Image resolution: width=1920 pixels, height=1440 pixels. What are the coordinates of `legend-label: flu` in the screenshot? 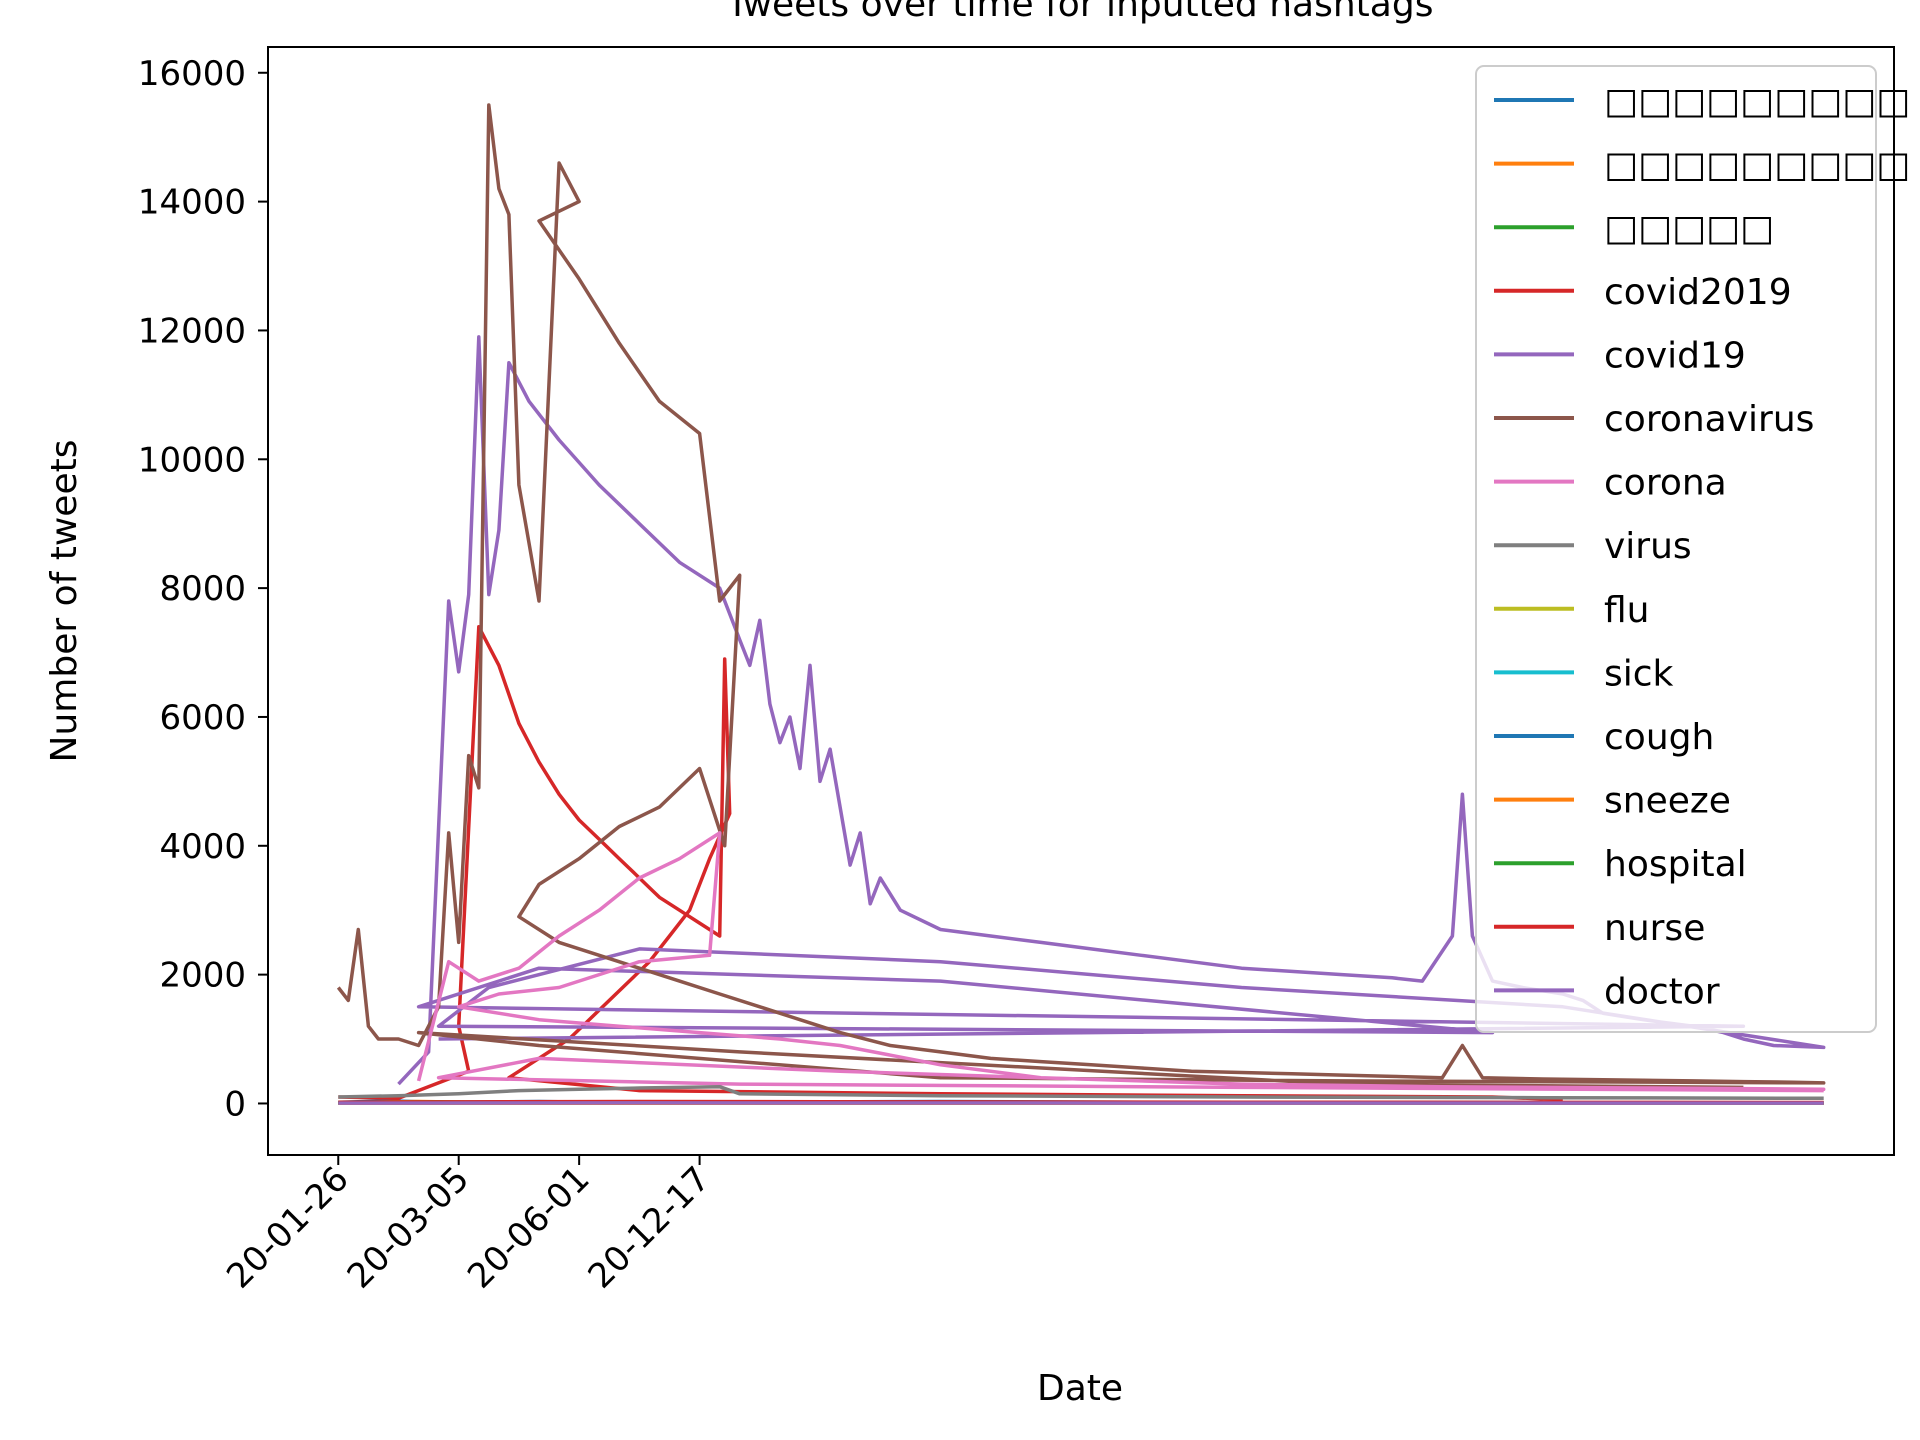 It's located at (1627, 610).